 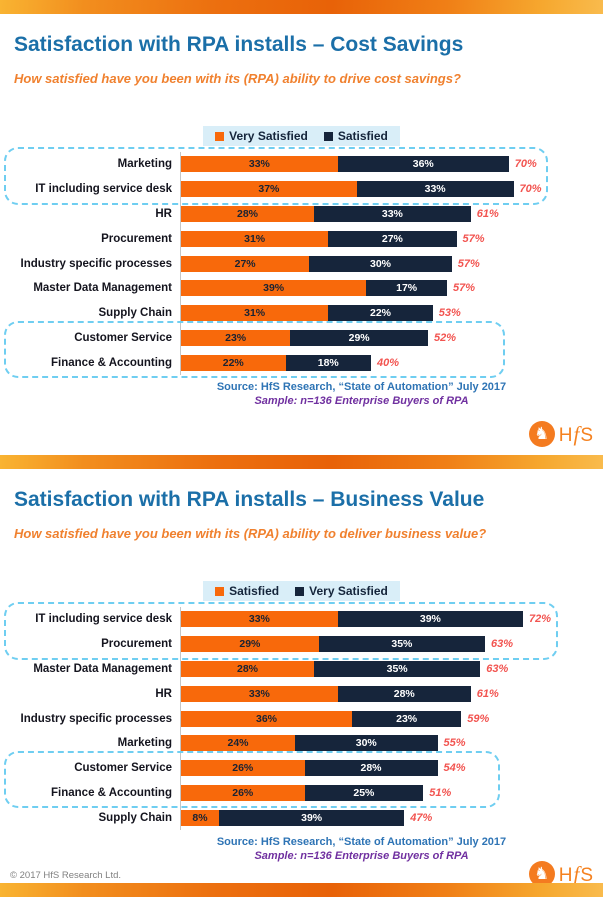 I want to click on chart-row: Marketing 33% 36% 70%, so click(x=306, y=164).